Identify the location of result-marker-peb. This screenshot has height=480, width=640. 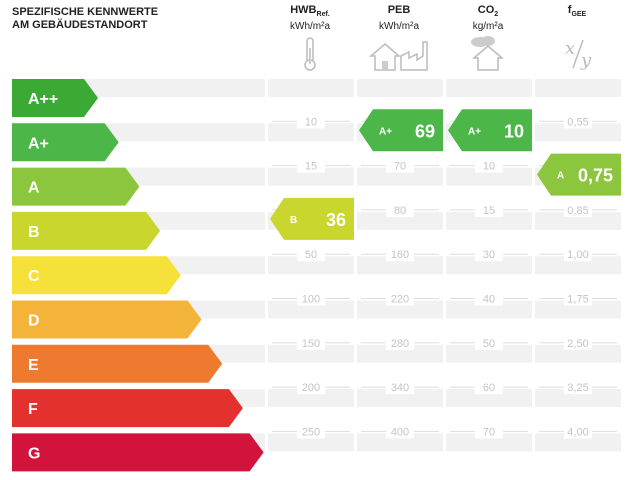
(401, 130).